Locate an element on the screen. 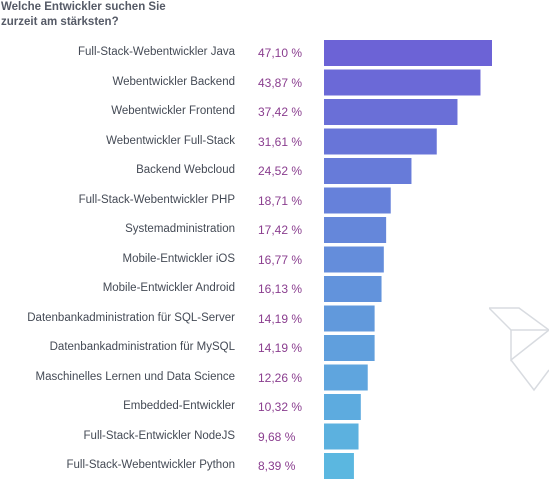 The image size is (549, 485). bar-value-label: 16,77 % is located at coordinates (280, 259).